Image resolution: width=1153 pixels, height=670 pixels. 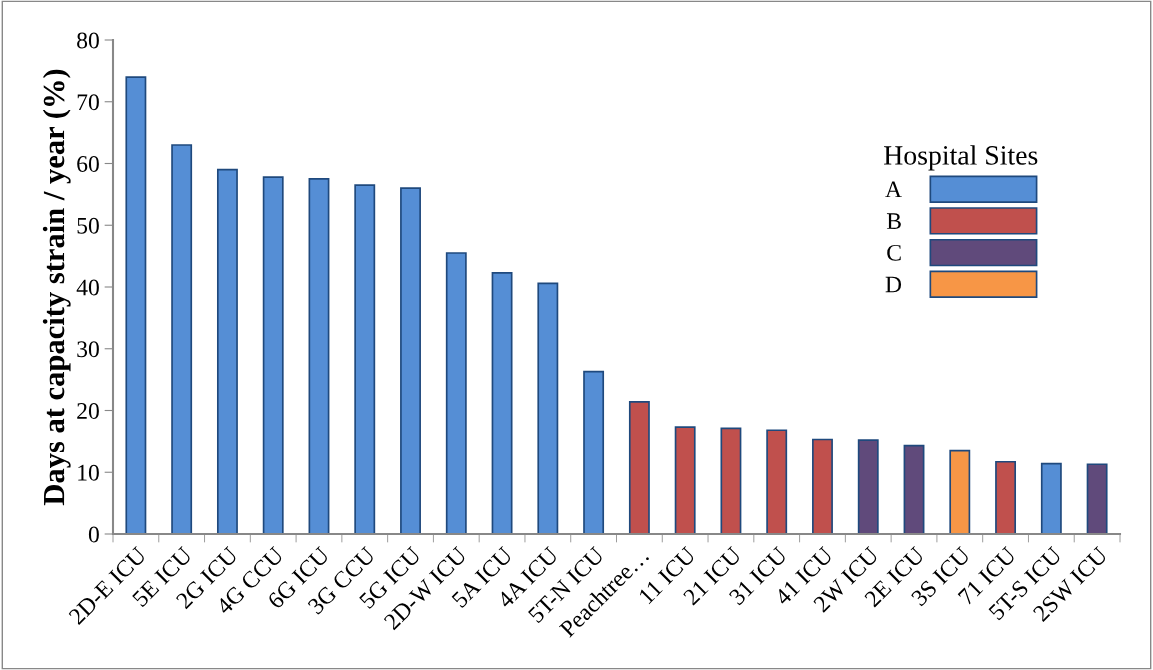 I want to click on legend-label: C, so click(x=894, y=252).